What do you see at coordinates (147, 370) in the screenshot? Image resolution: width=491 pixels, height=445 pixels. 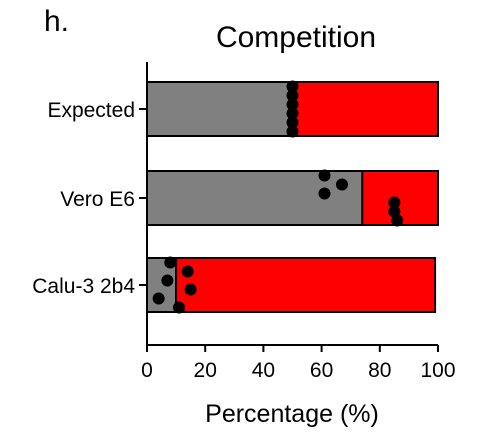 I see `x-tick-label: 0` at bounding box center [147, 370].